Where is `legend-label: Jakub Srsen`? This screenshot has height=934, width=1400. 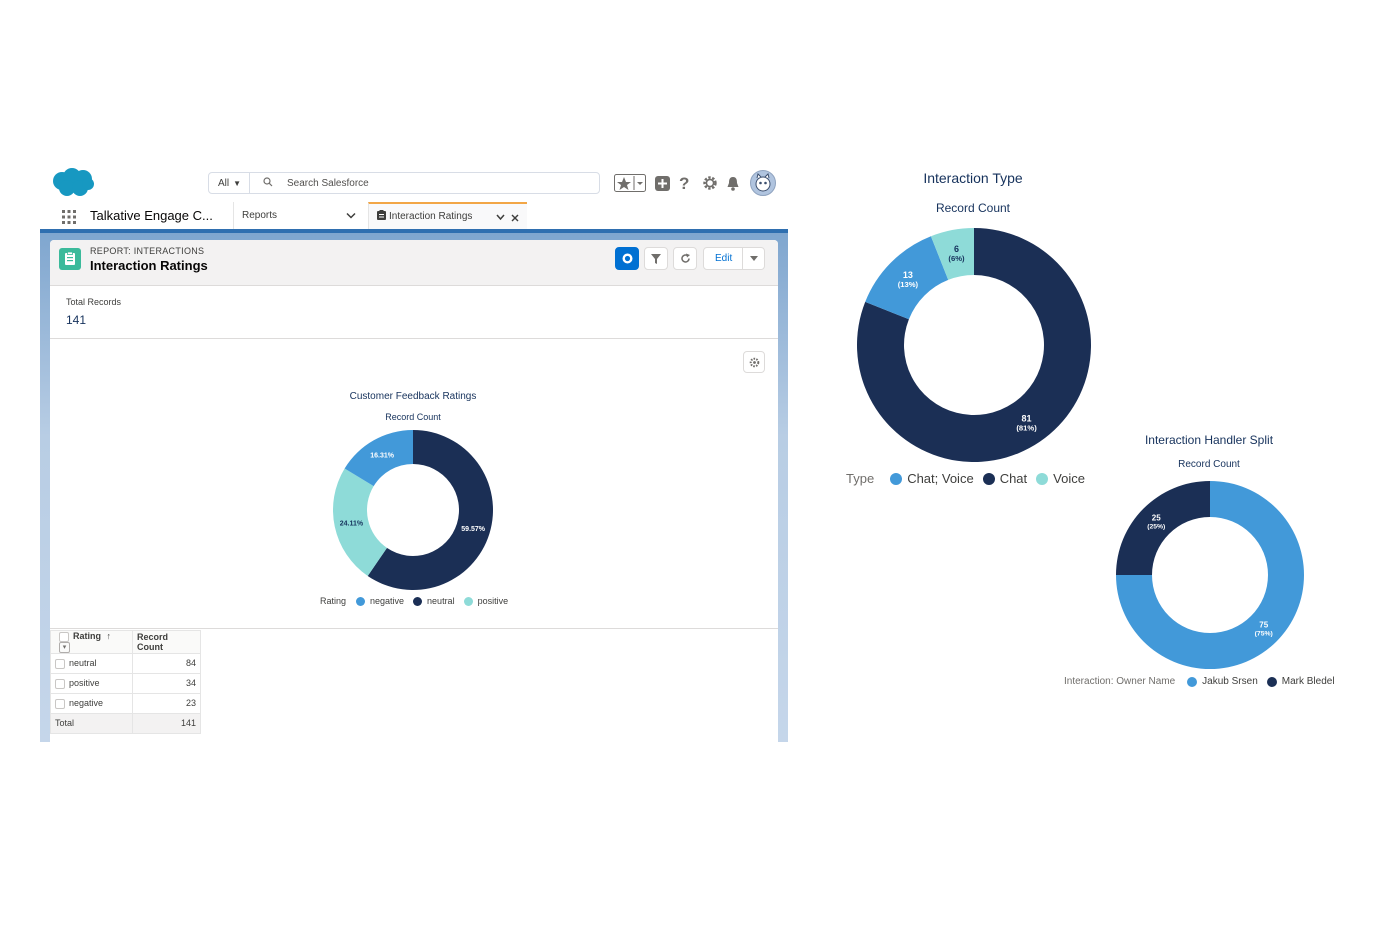 legend-label: Jakub Srsen is located at coordinates (1230, 681).